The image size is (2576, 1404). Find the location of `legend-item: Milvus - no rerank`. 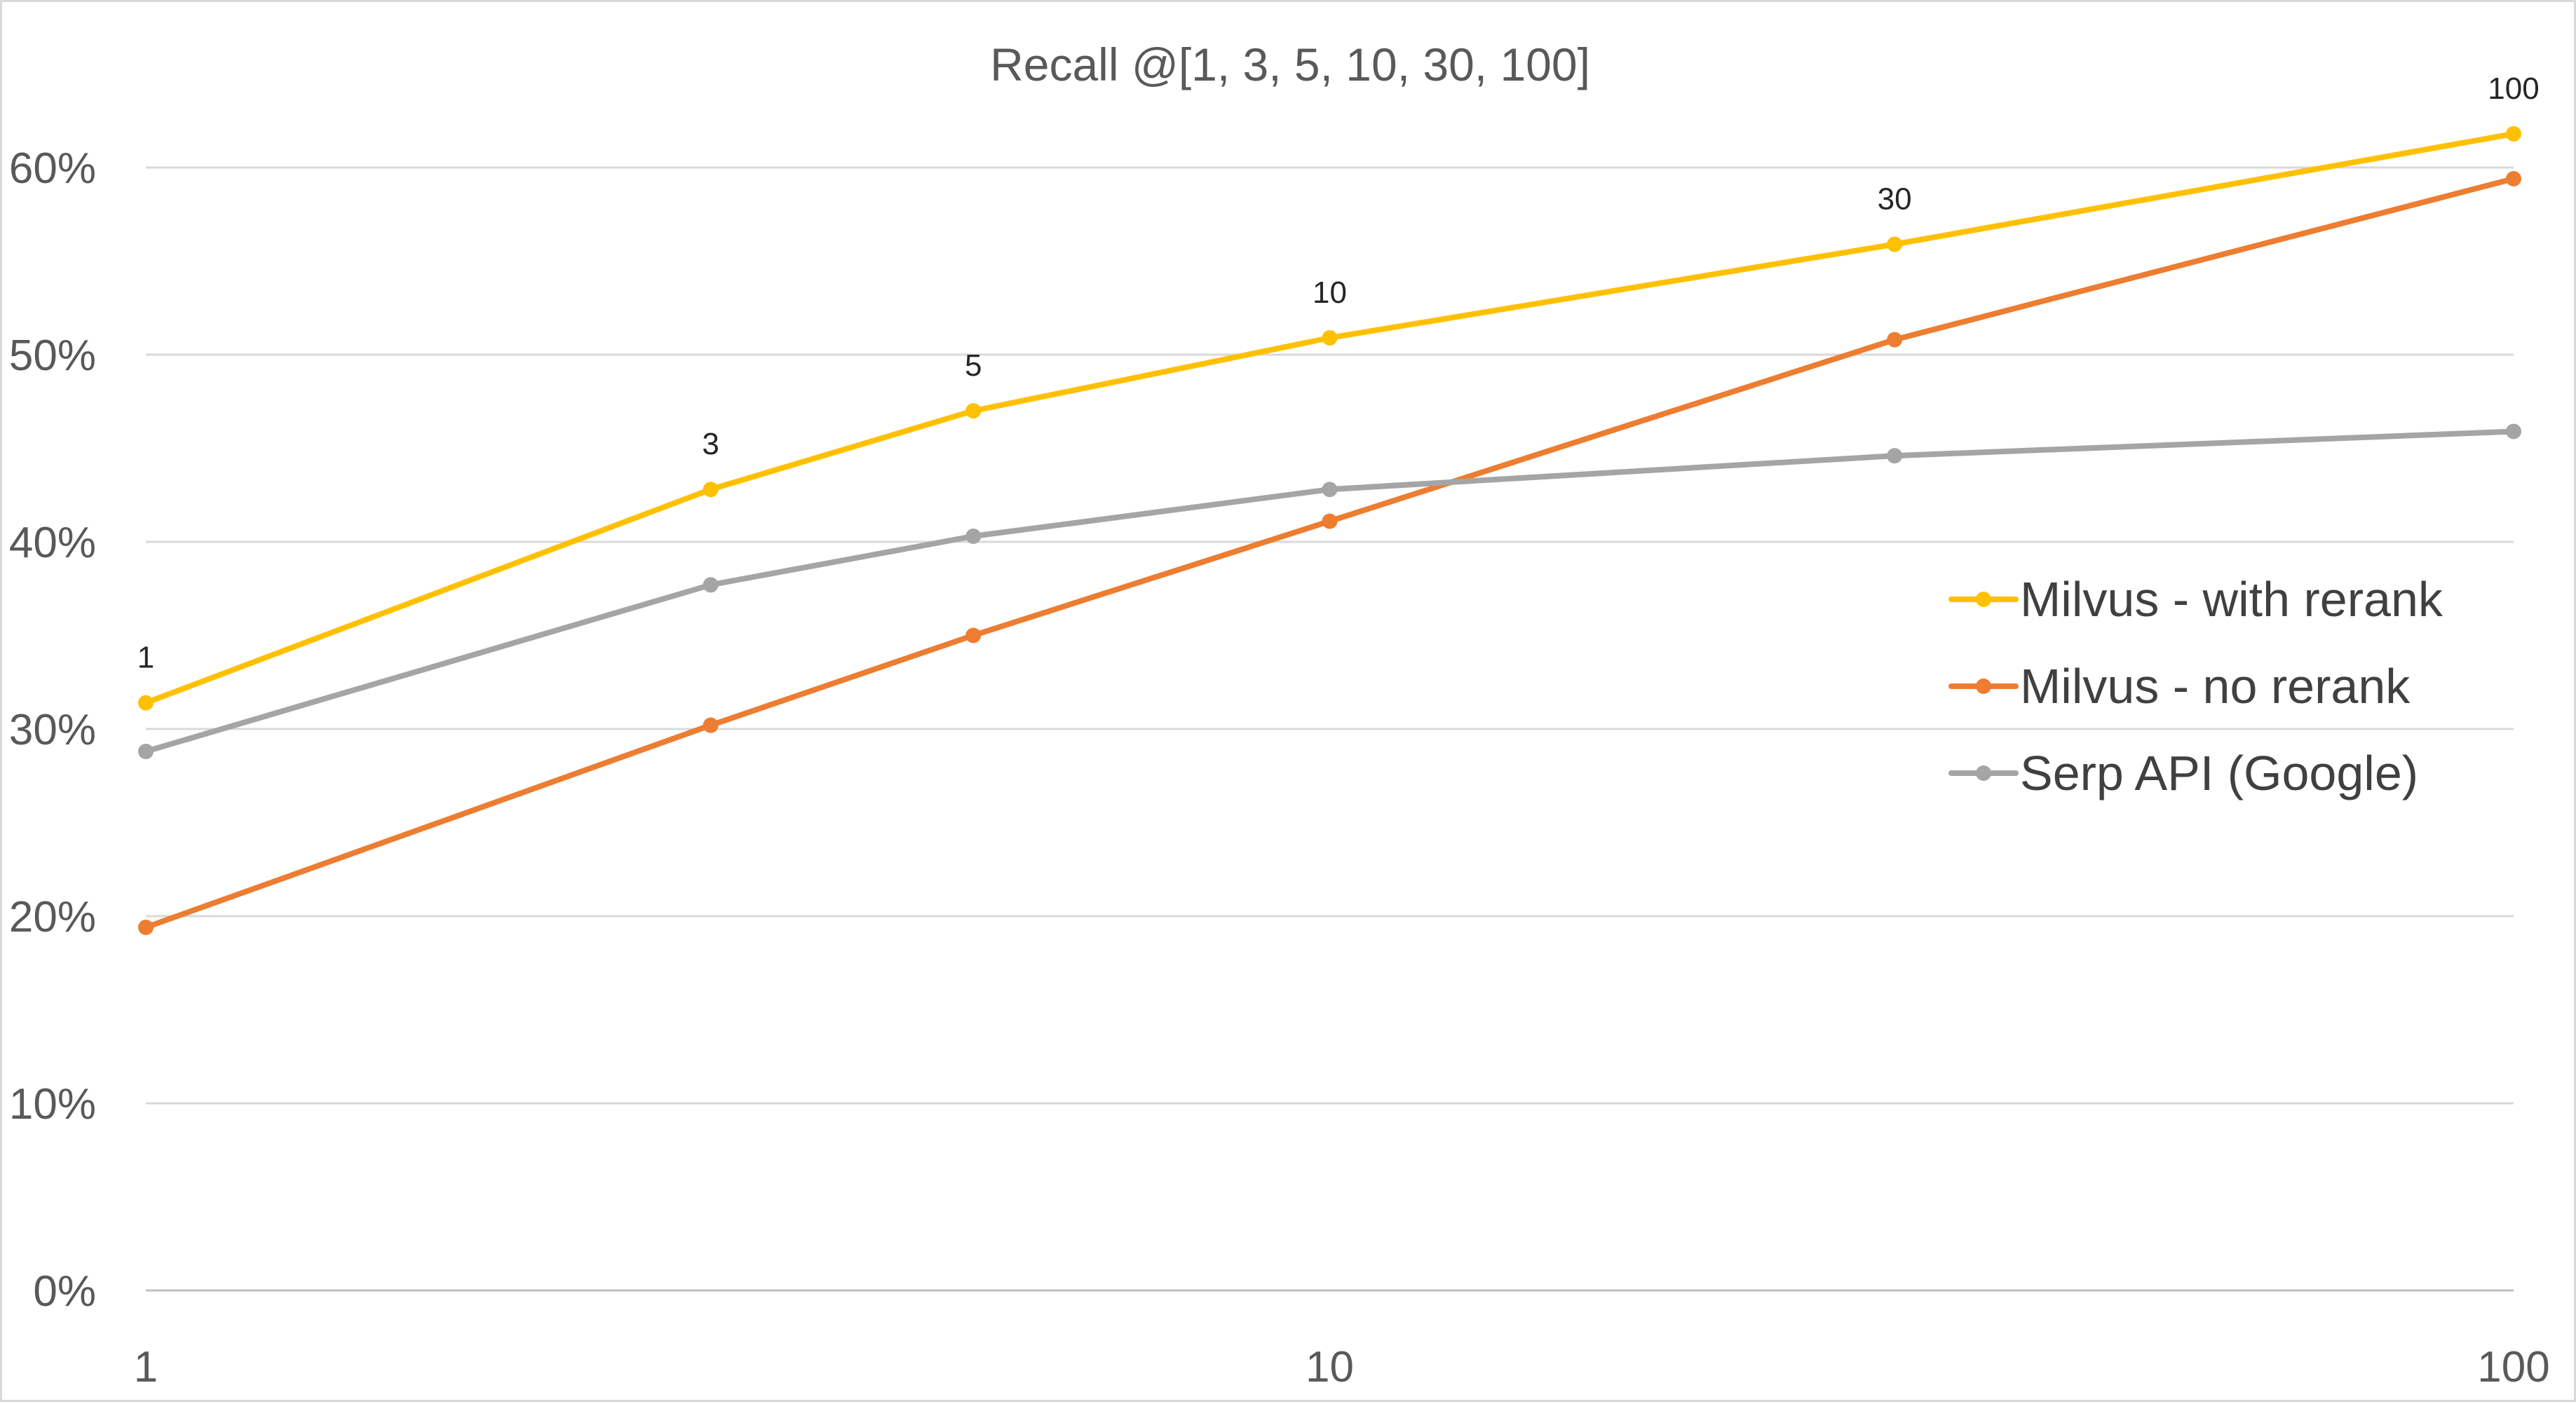

legend-item: Milvus - no rerank is located at coordinates (2179, 686).